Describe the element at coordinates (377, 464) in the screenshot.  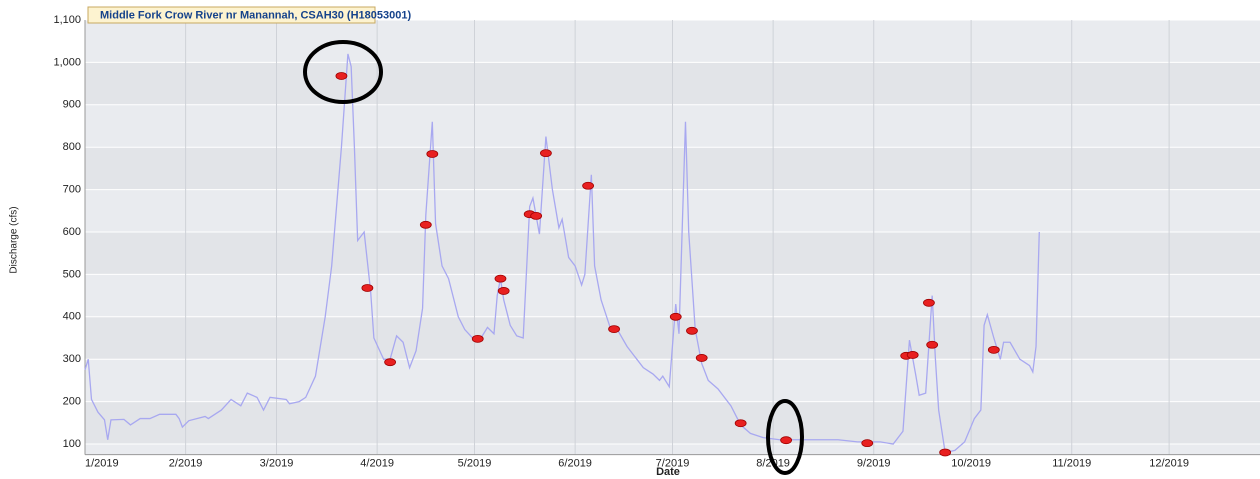
I see `x-tick-label: 4/2019` at that location.